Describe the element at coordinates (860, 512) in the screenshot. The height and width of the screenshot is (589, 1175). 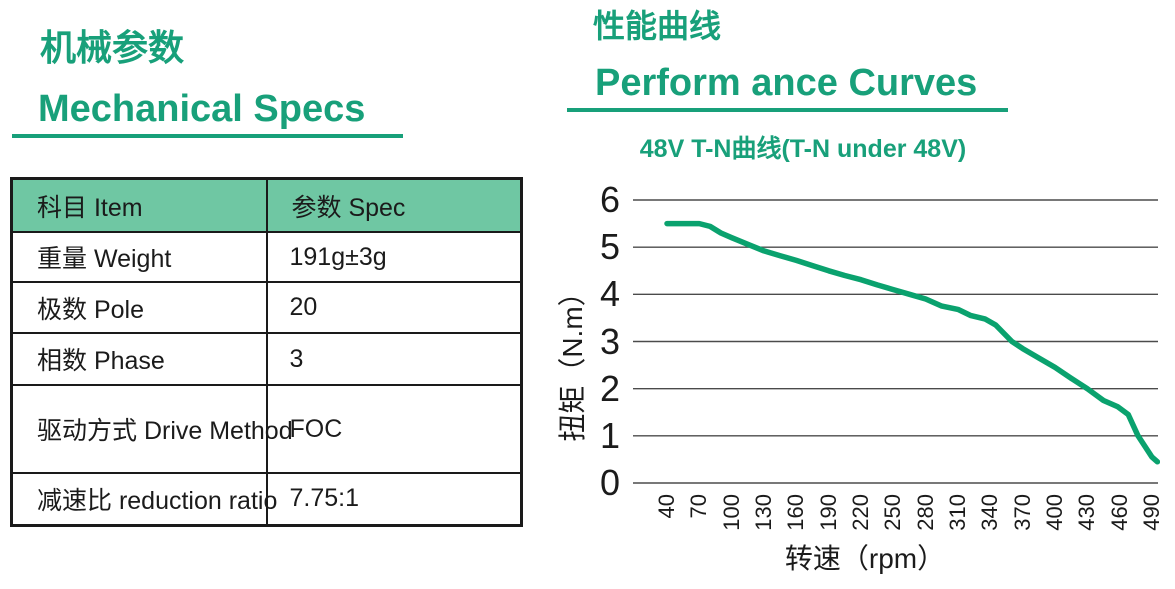
I see `x-tick-label: 220` at that location.